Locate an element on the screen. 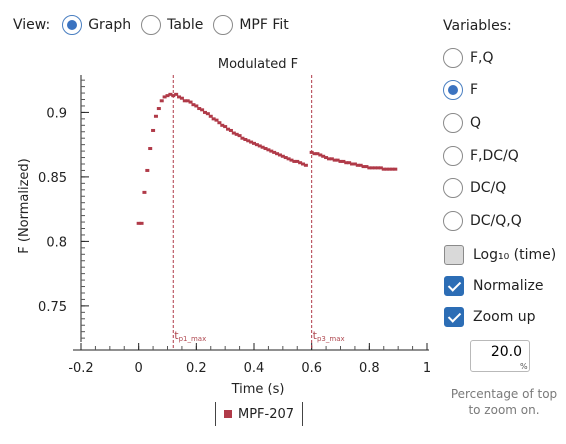 This screenshot has height=444, width=566. view-option-mpf-fit: MPF Fit is located at coordinates (251, 25).